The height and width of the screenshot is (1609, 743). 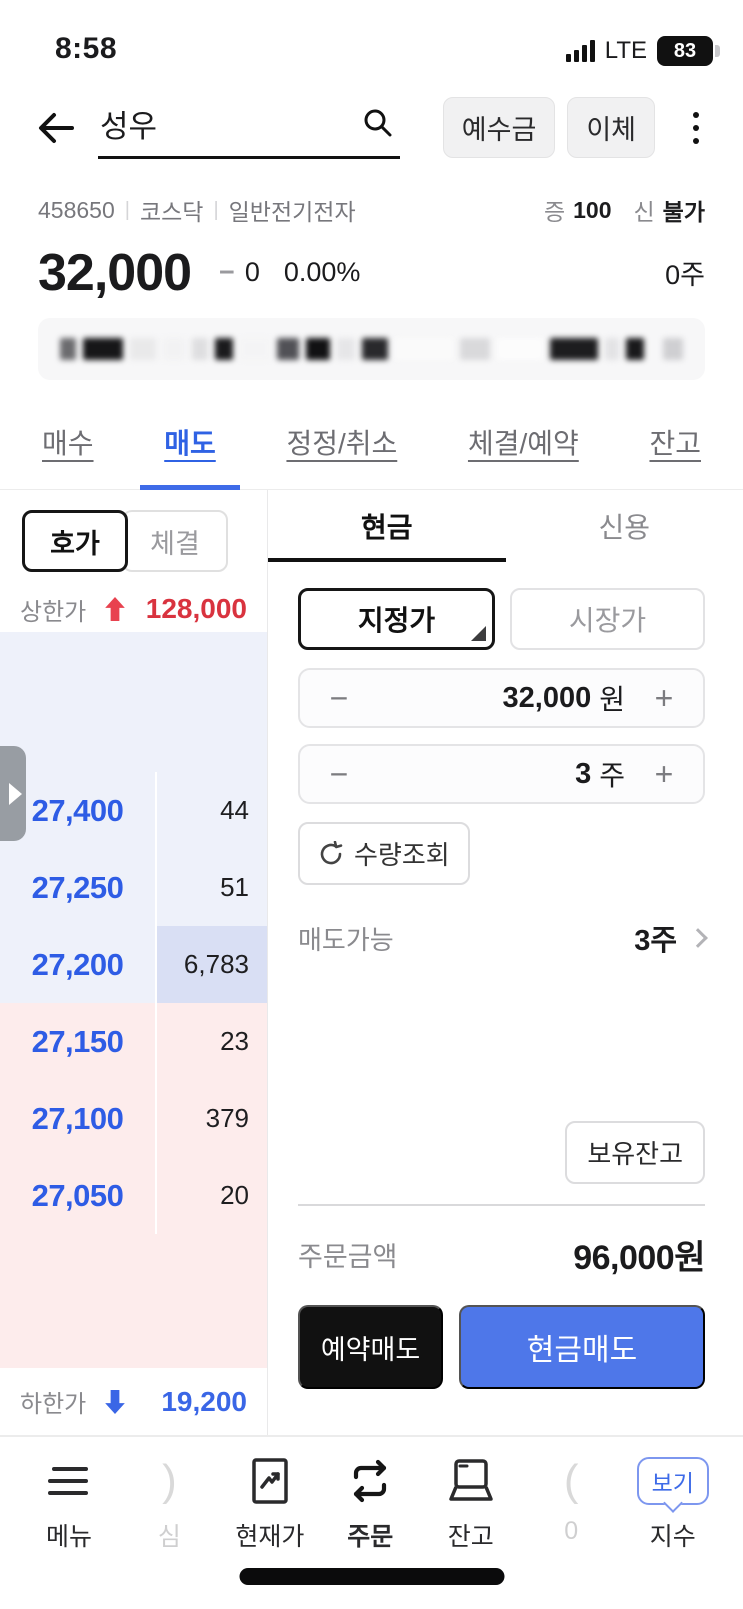 I want to click on divider, so click(x=501, y=1205).